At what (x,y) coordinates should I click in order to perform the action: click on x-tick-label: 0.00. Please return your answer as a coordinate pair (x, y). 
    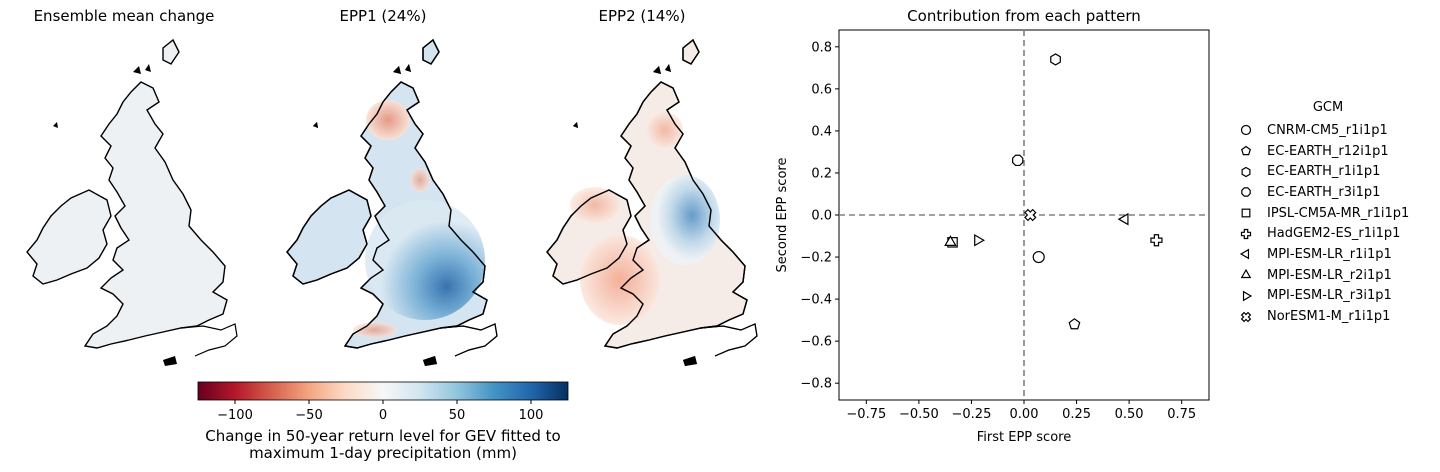
    Looking at the image, I should click on (1024, 414).